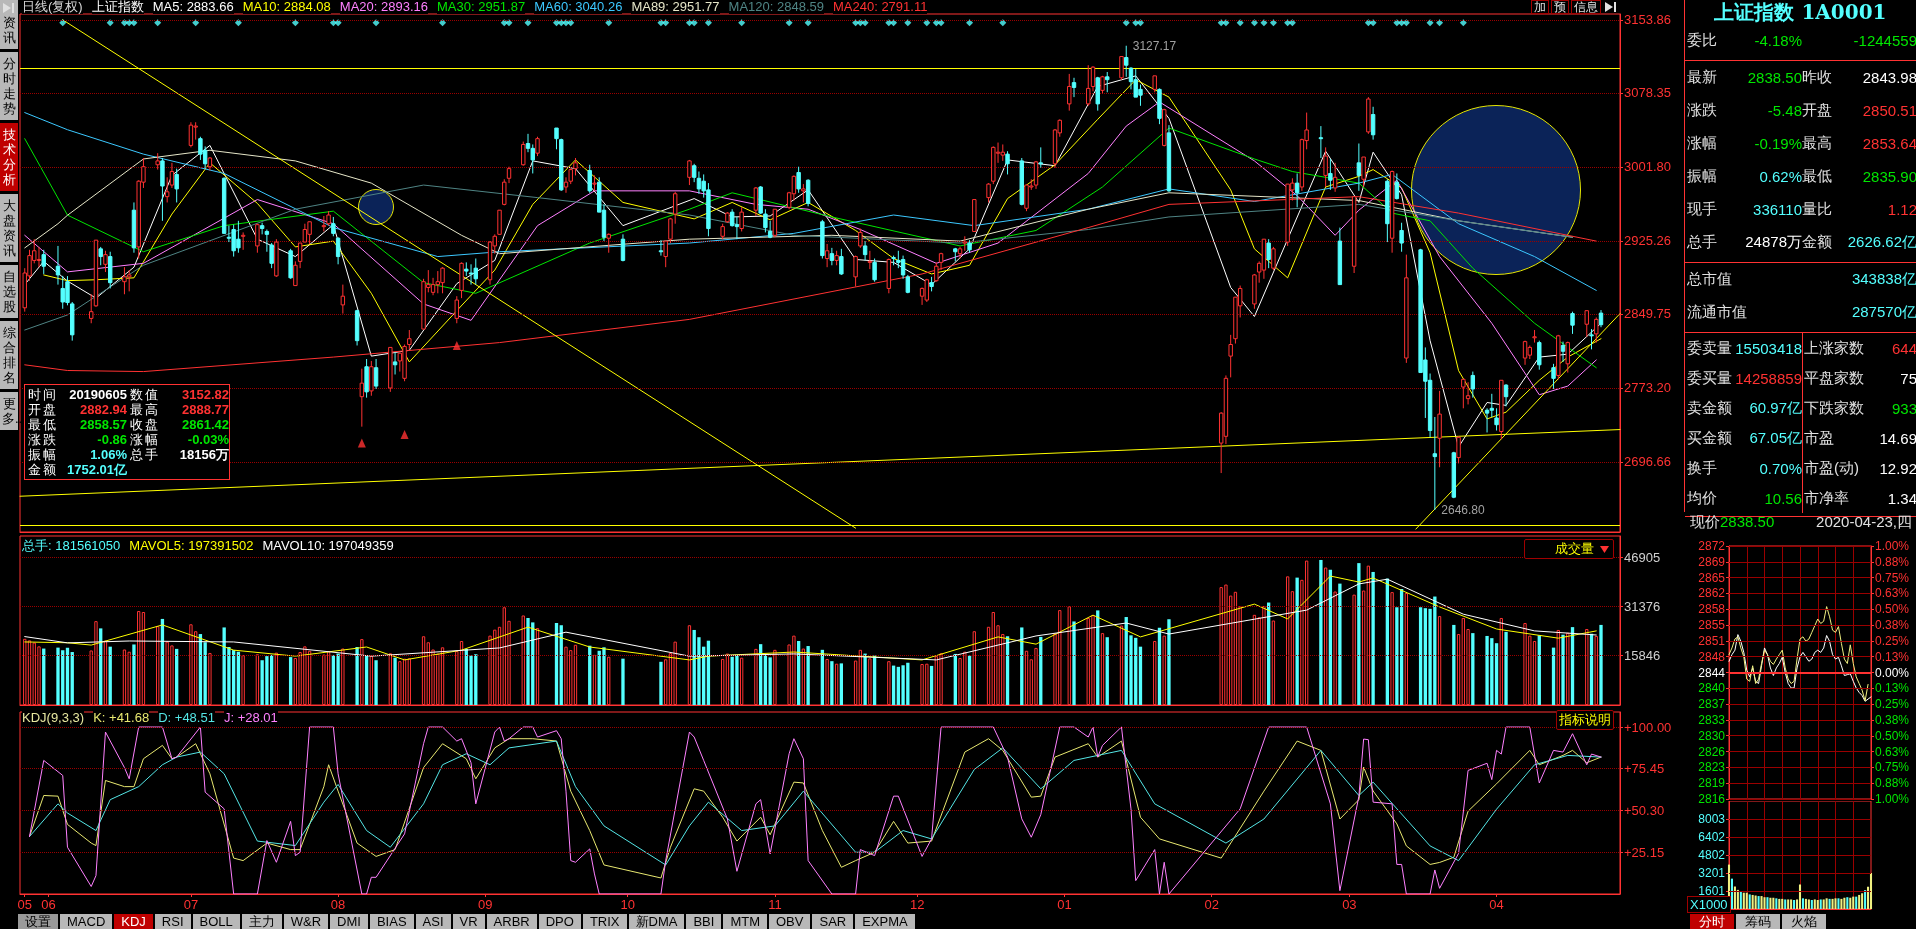 This screenshot has width=1916, height=929. What do you see at coordinates (1712, 609) in the screenshot?
I see `y-tick-label: 2858` at bounding box center [1712, 609].